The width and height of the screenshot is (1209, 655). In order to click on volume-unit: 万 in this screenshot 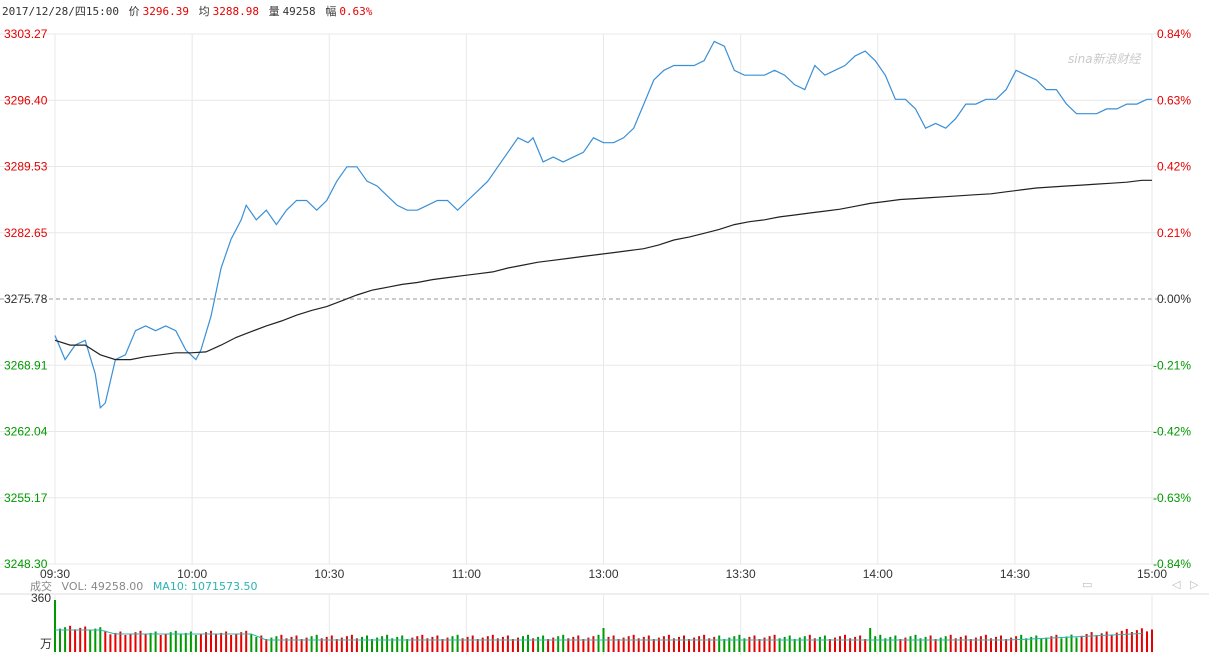, I will do `click(46, 644)`.